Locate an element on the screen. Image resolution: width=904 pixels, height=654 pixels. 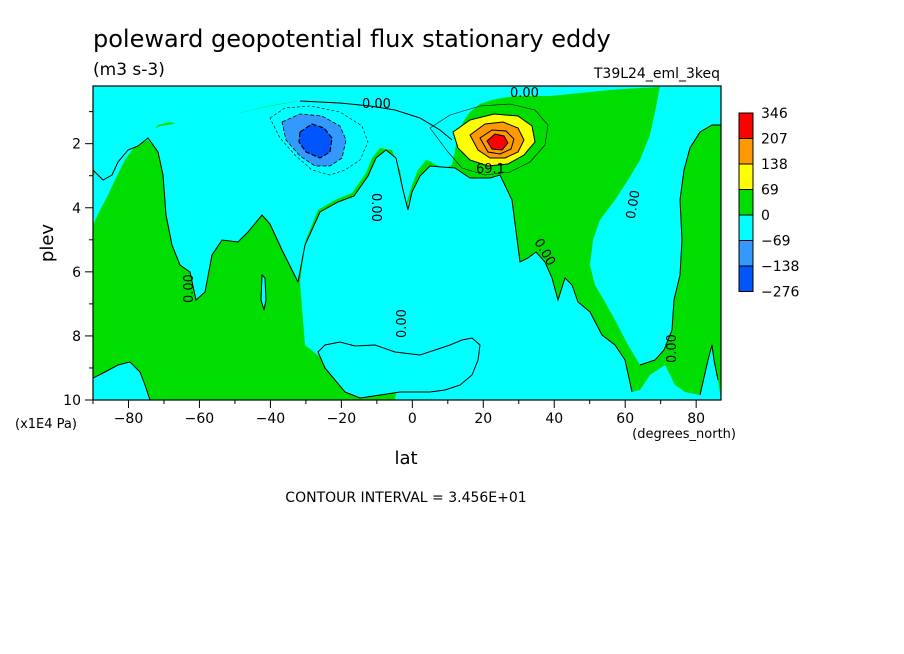
positive-lobe-core is located at coordinates (497, 142).